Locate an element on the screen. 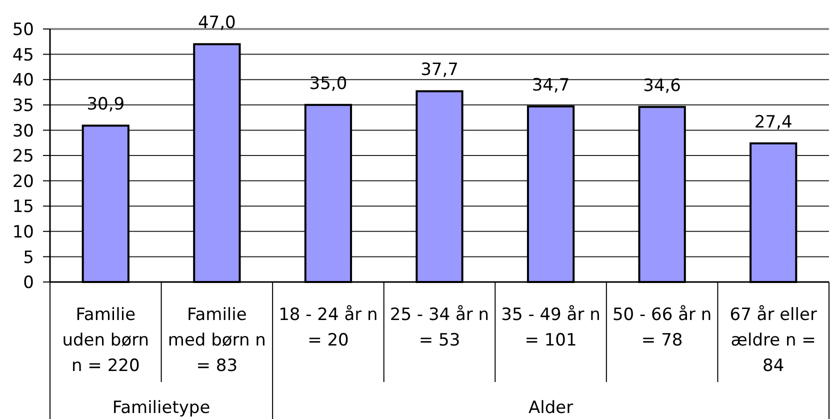 The image size is (832, 419). y-tick-label: 20 is located at coordinates (23, 182).